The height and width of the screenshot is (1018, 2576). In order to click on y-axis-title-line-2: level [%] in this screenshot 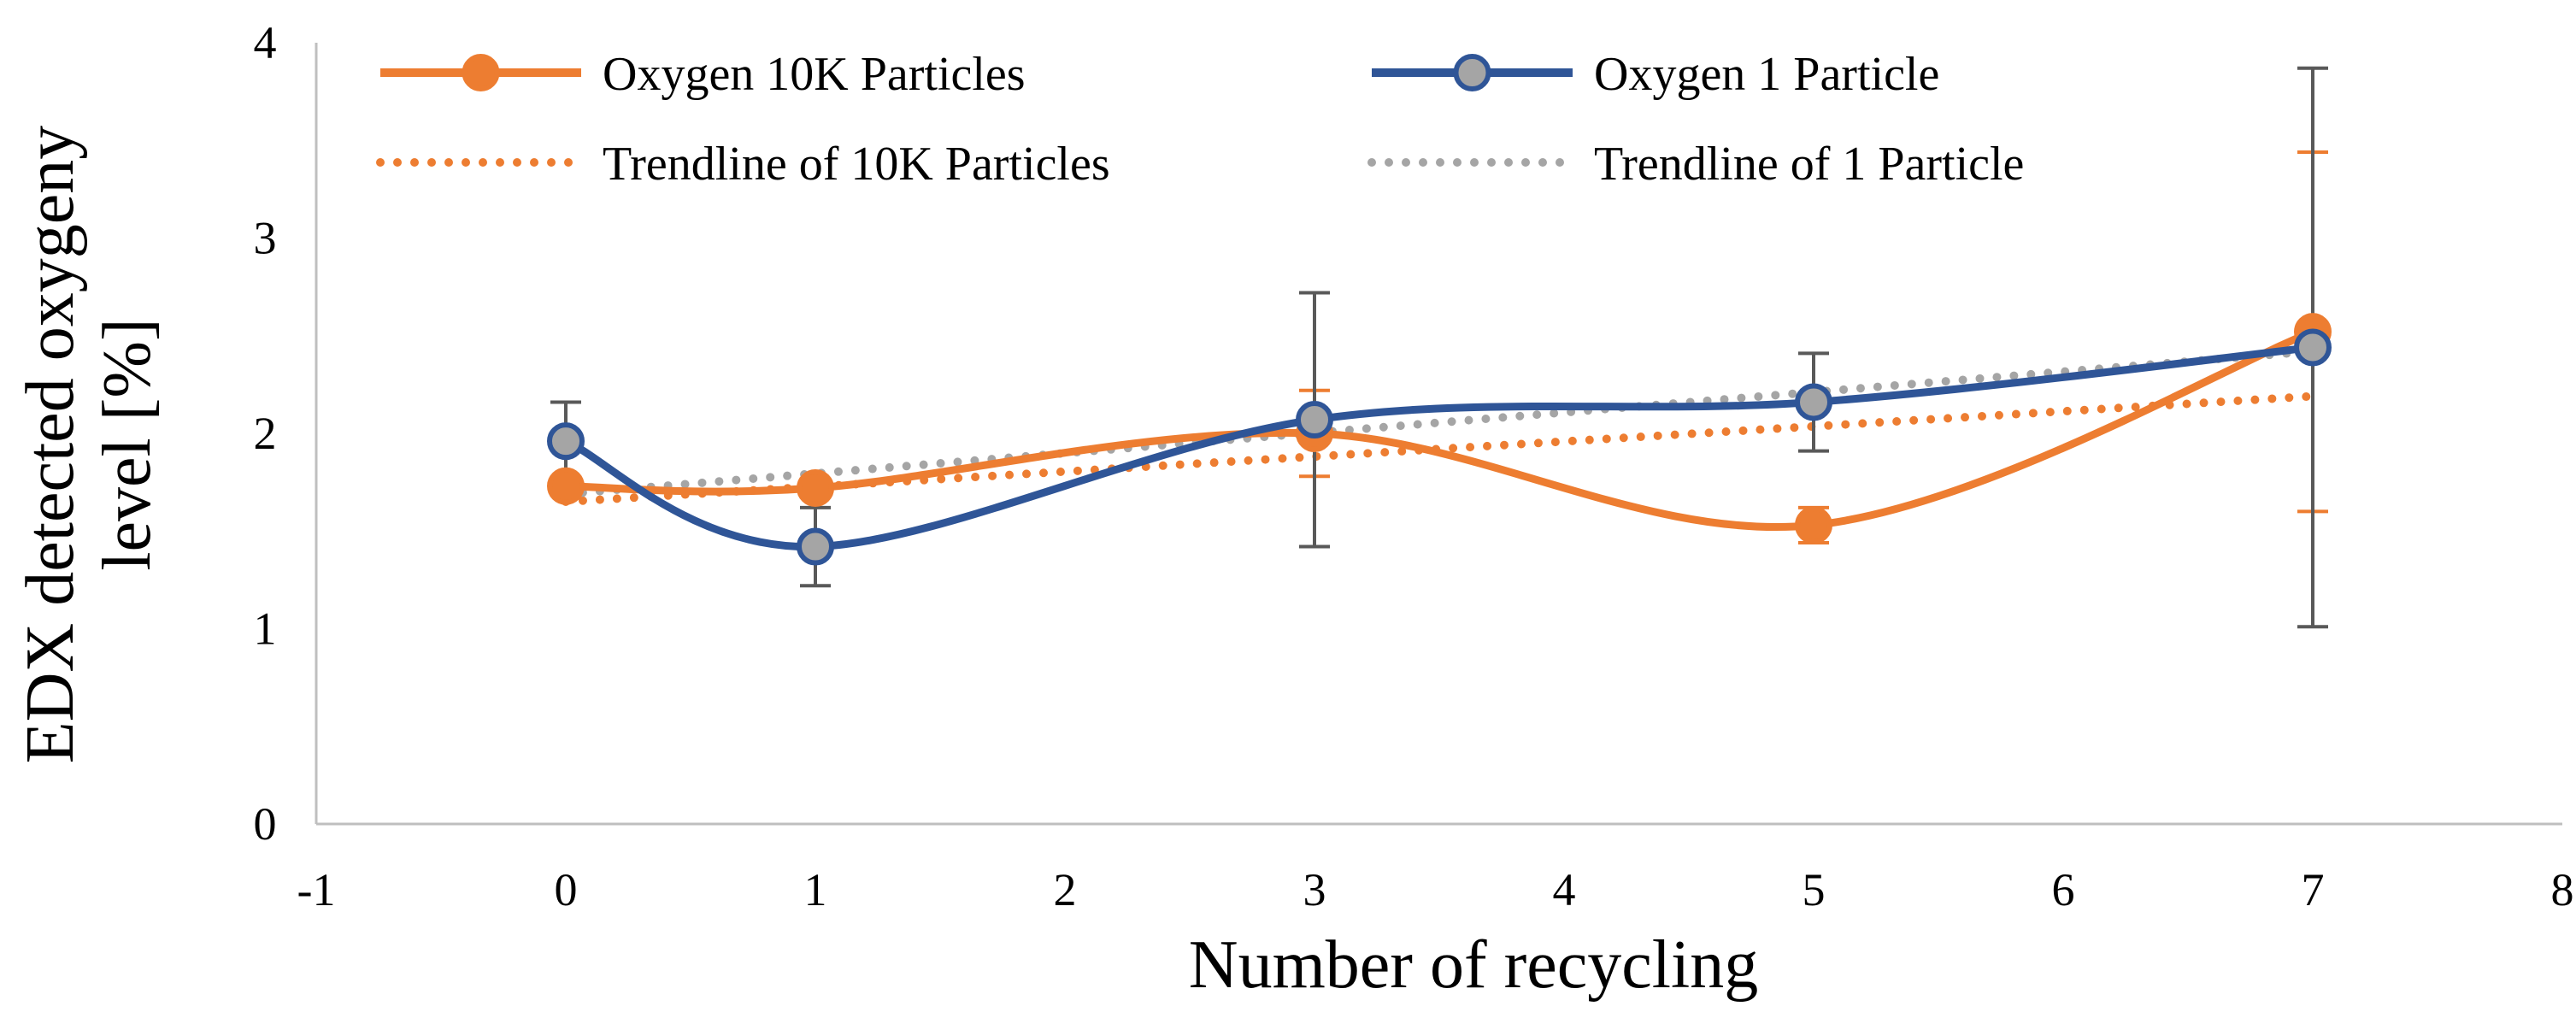, I will do `click(127, 444)`.